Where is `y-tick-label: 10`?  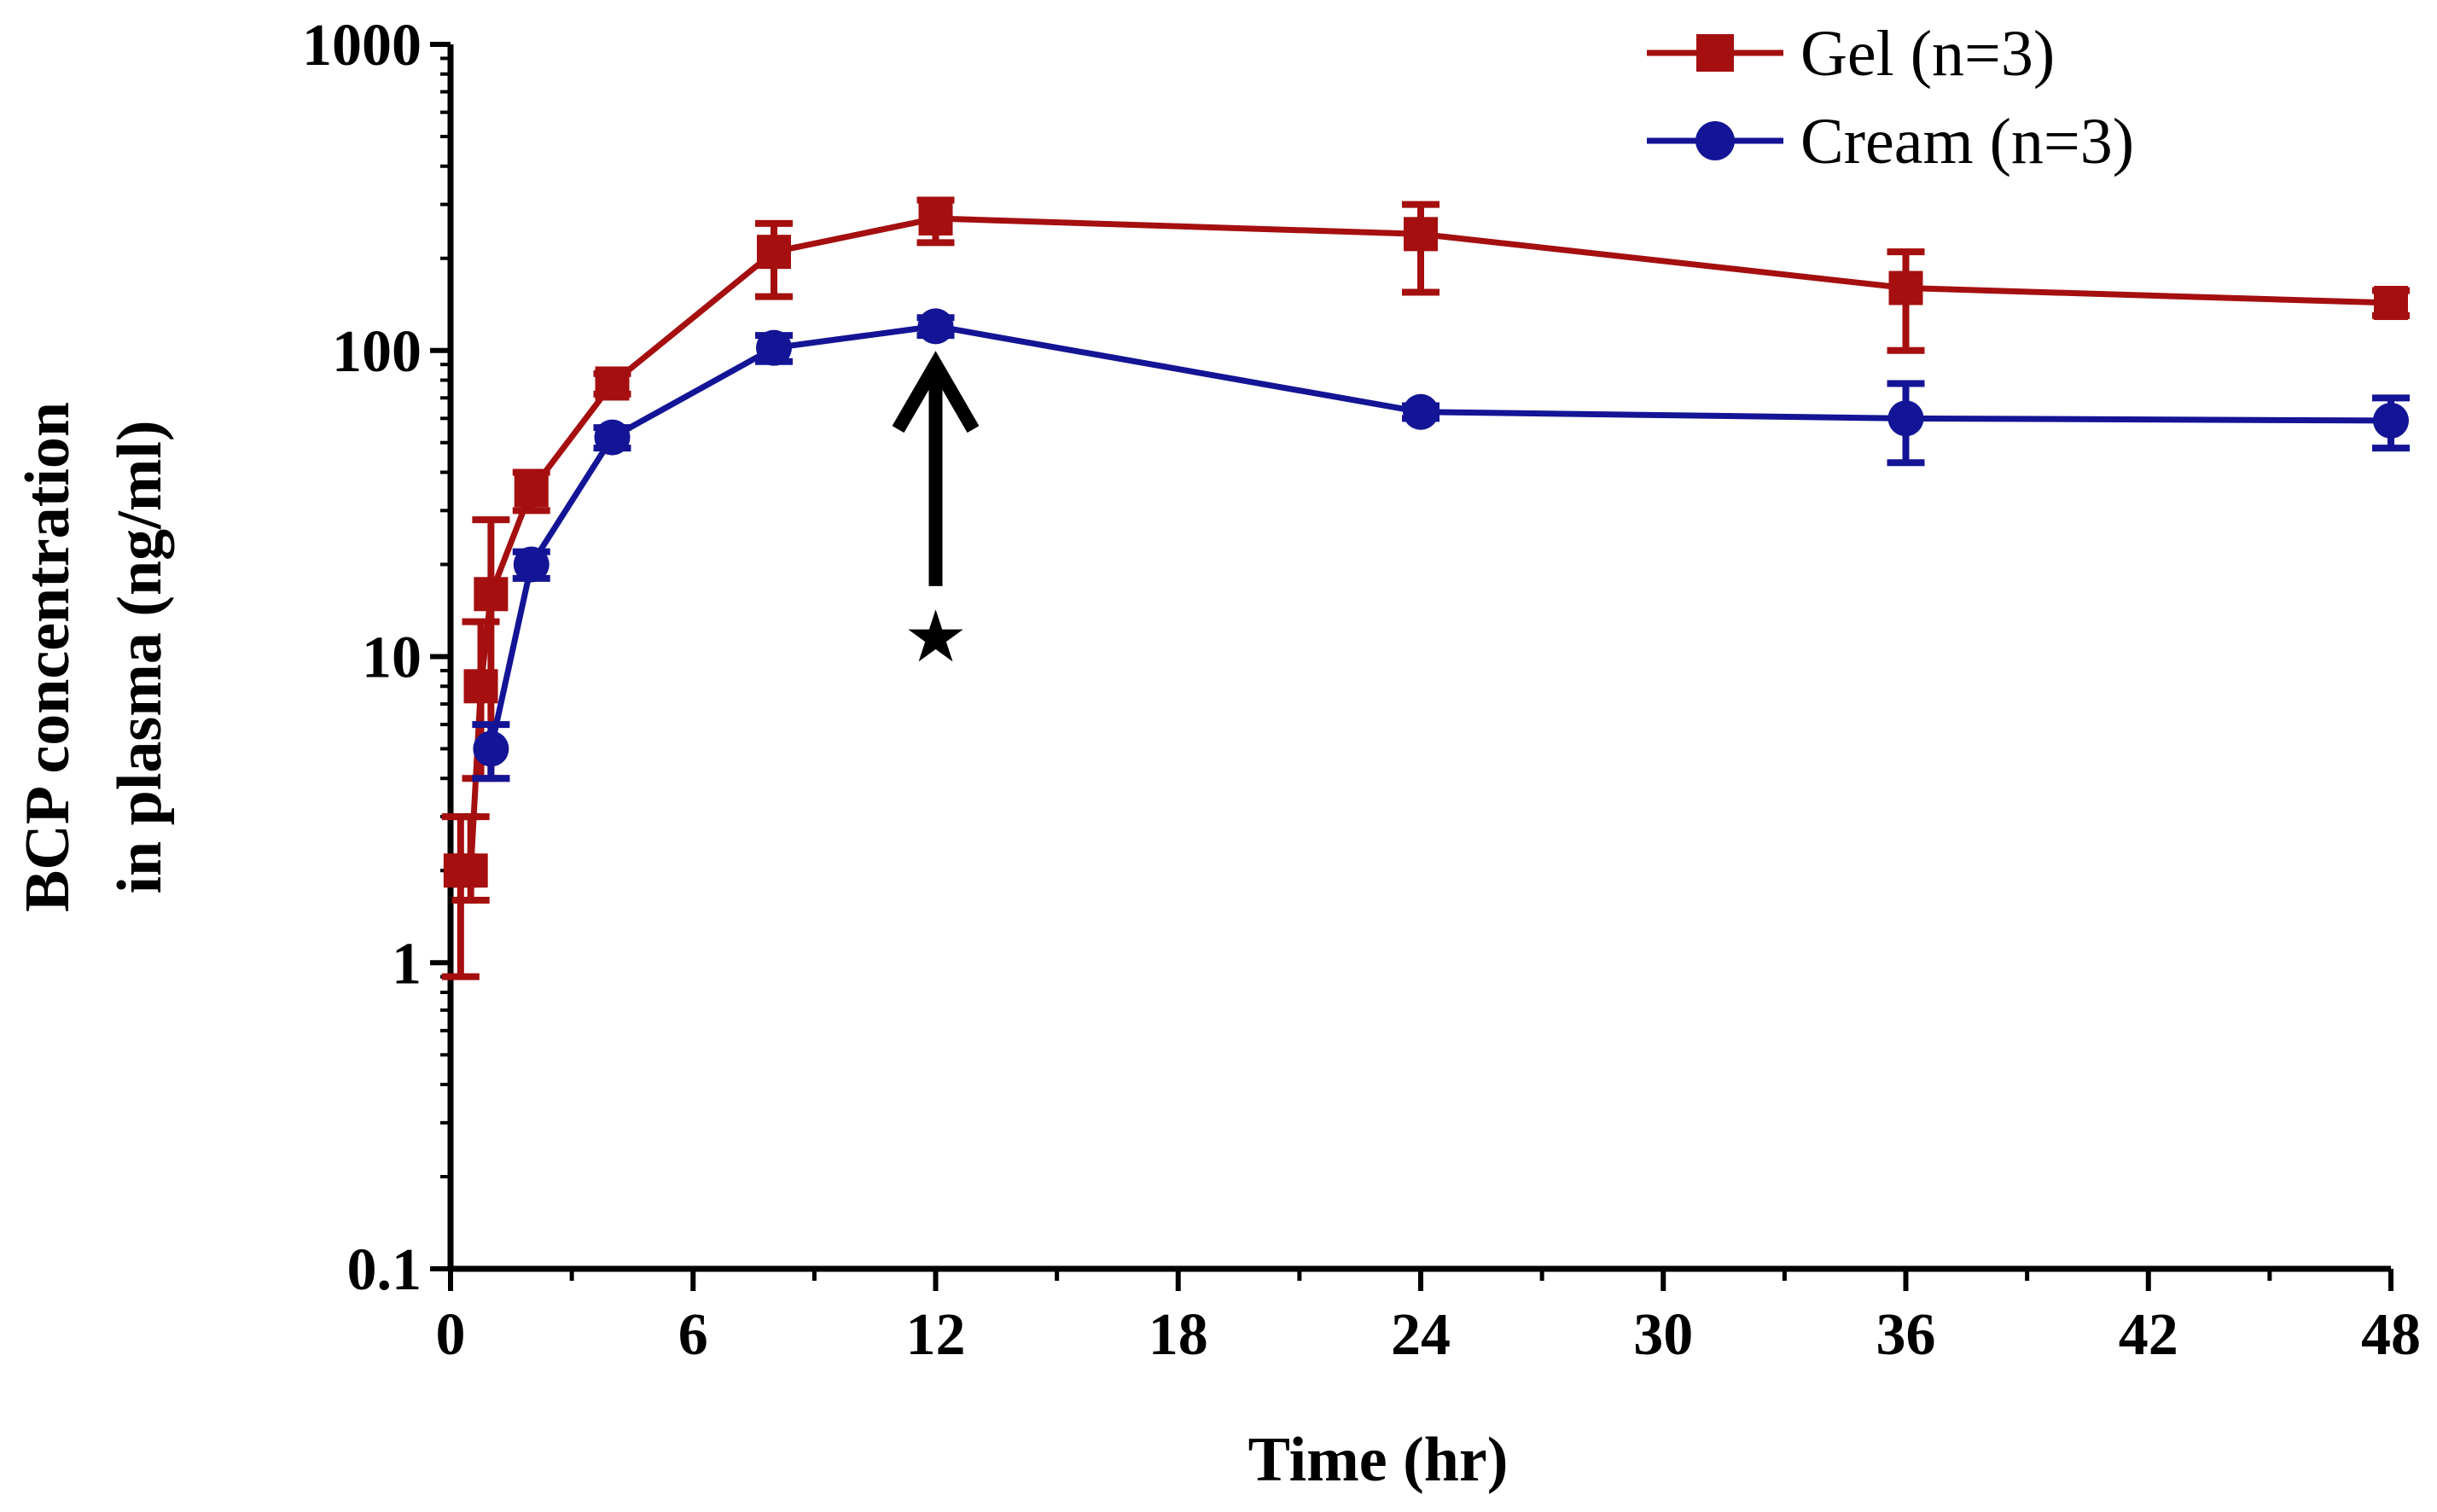 y-tick-label: 10 is located at coordinates (392, 658).